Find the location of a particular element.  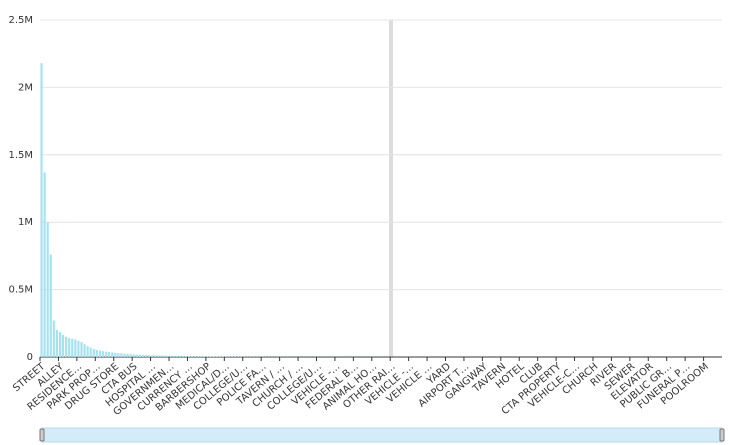

zoom-slider is located at coordinates (382, 435).